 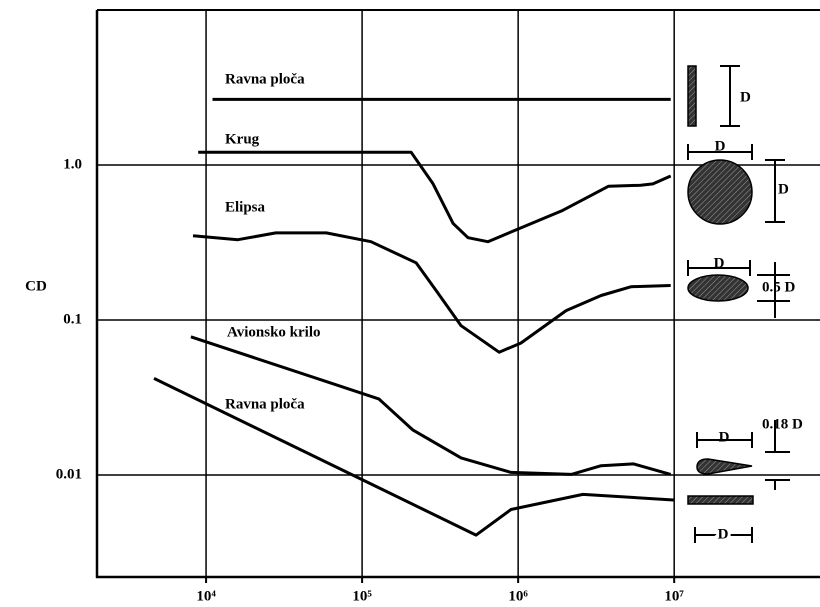 What do you see at coordinates (69, 474) in the screenshot?
I see `y-tick-label: 0.01` at bounding box center [69, 474].